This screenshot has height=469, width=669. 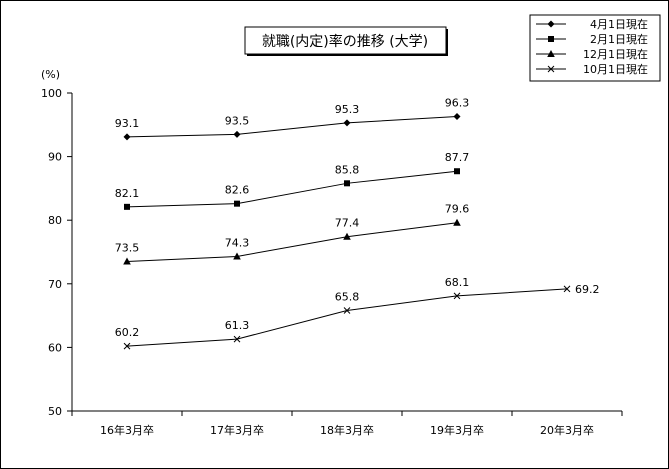 I want to click on data-label: 60.2, so click(x=127, y=332).